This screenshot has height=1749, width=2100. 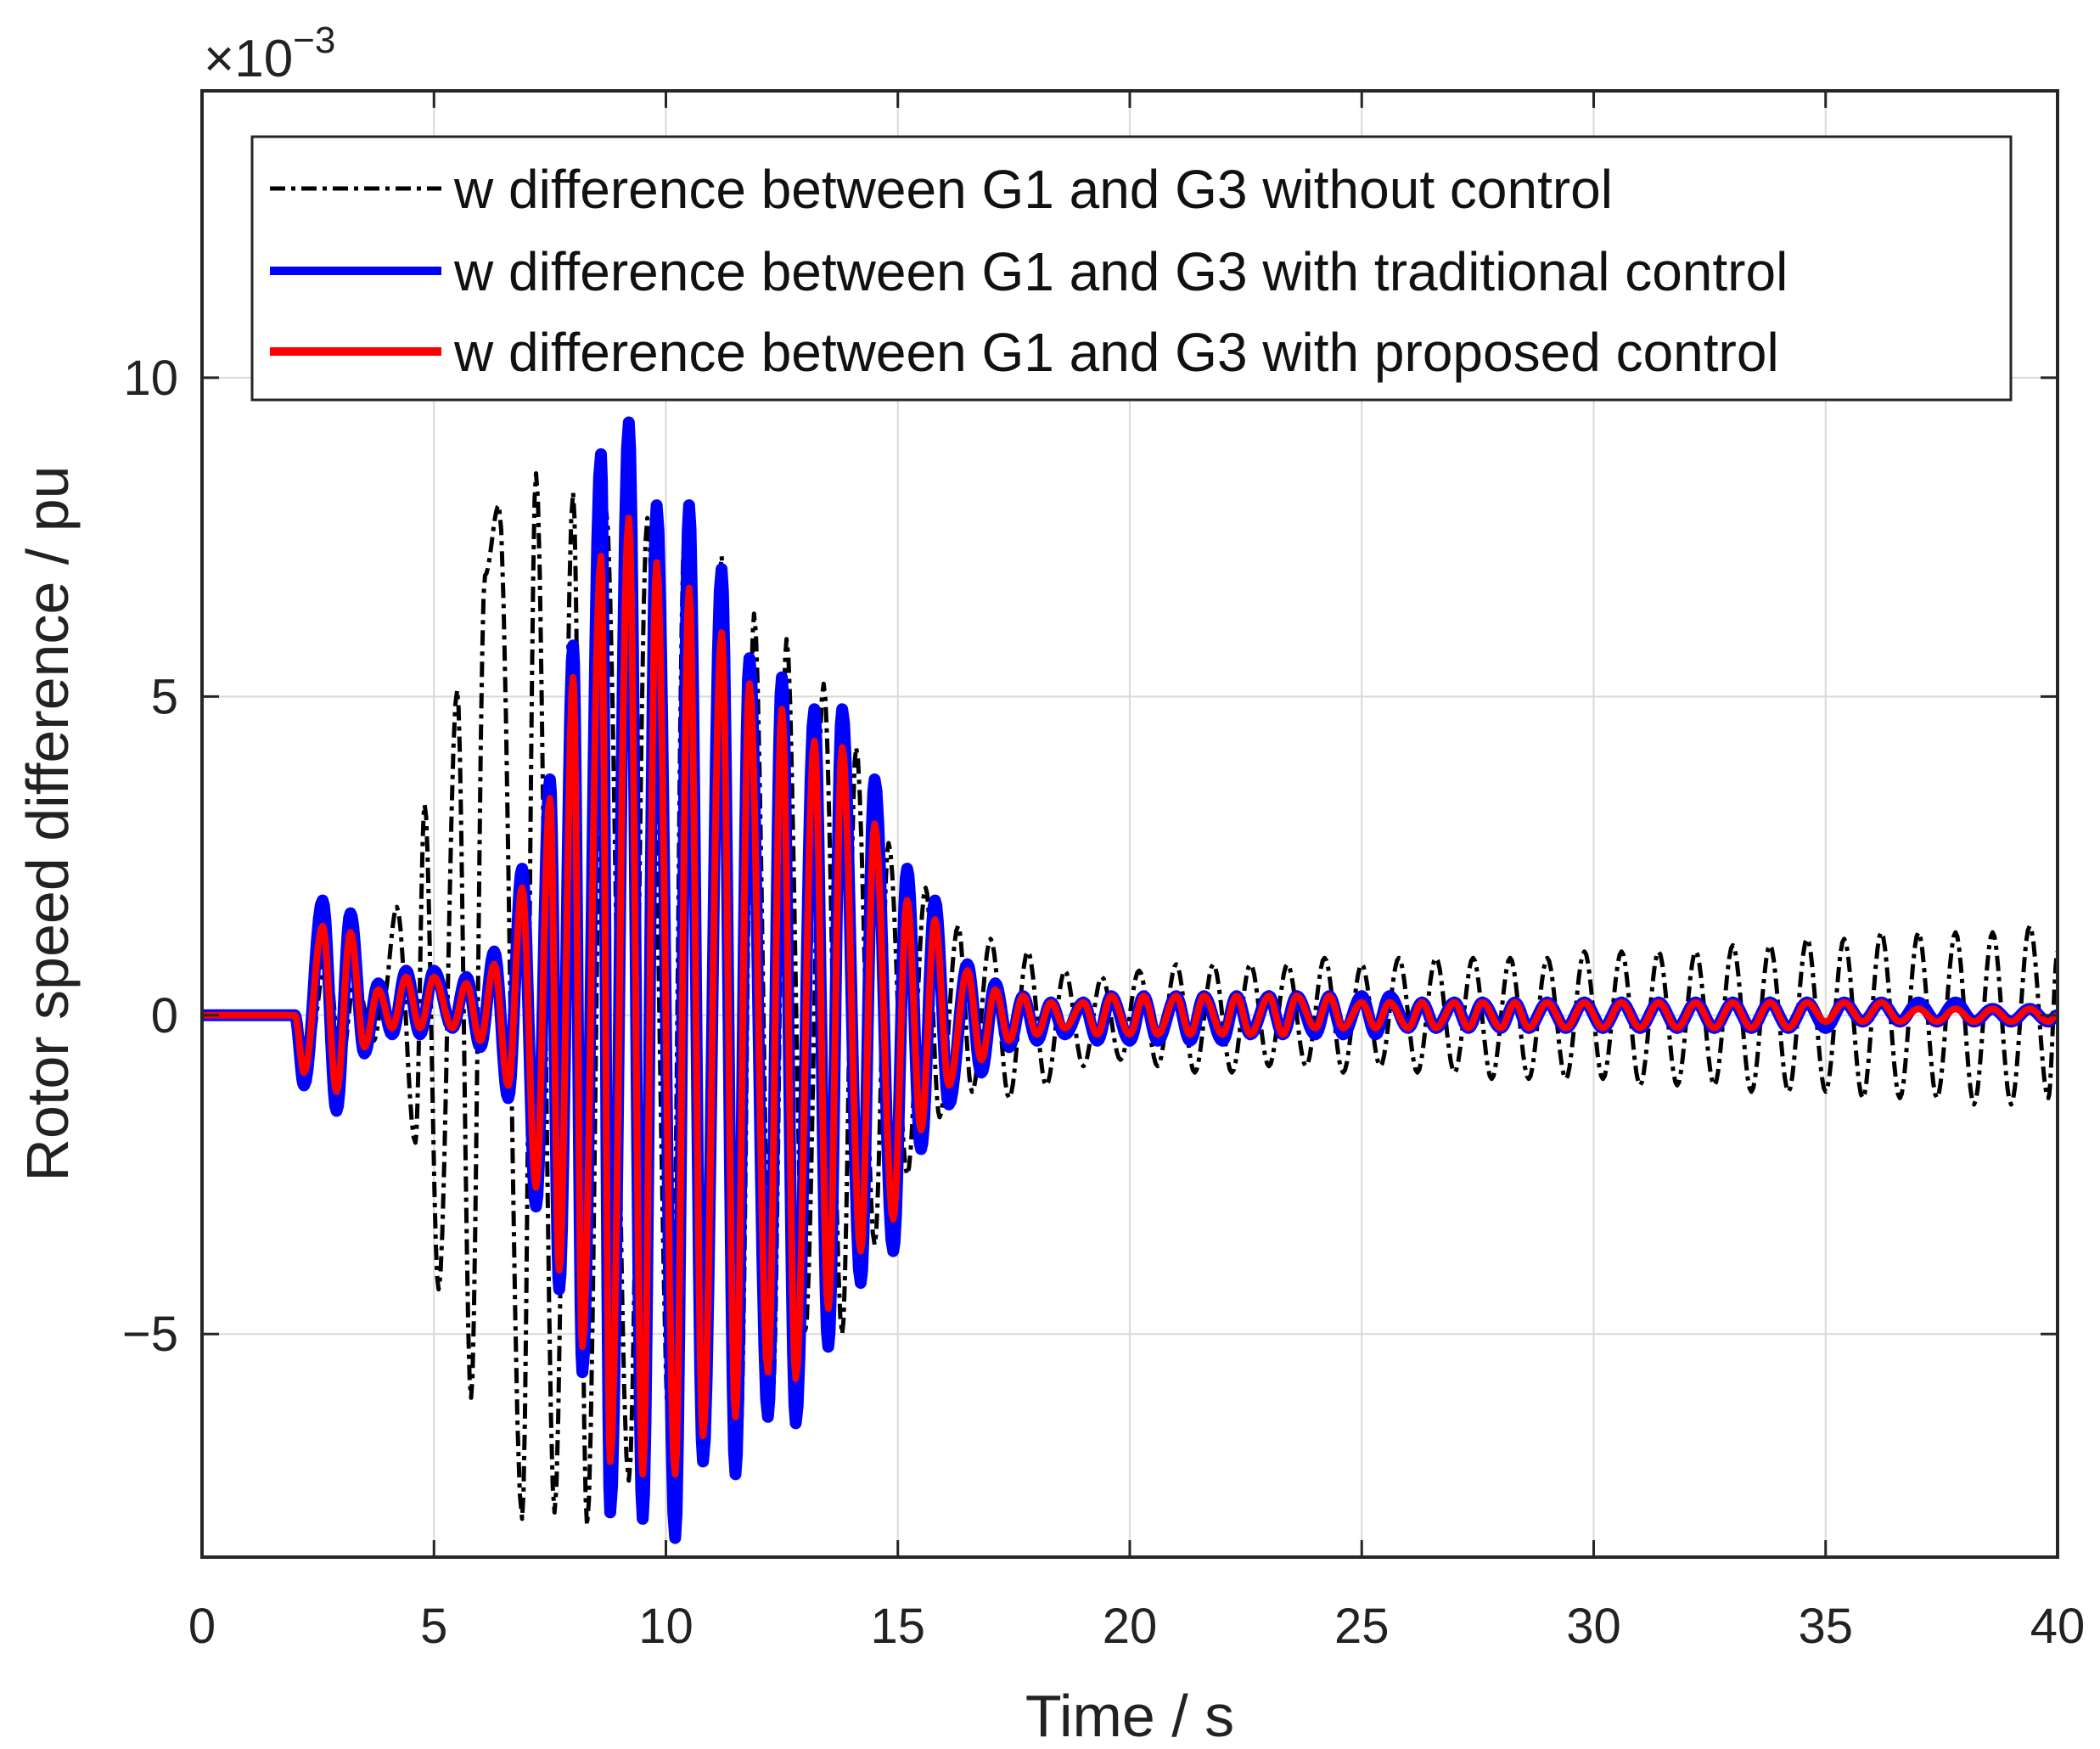 I want to click on y-tick-label: −5, so click(x=150, y=1335).